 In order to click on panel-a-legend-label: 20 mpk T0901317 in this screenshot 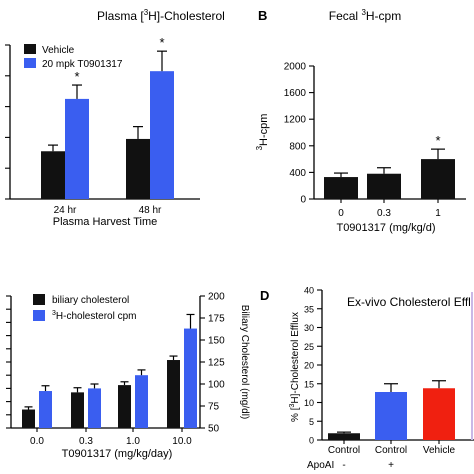, I will do `click(82, 64)`.